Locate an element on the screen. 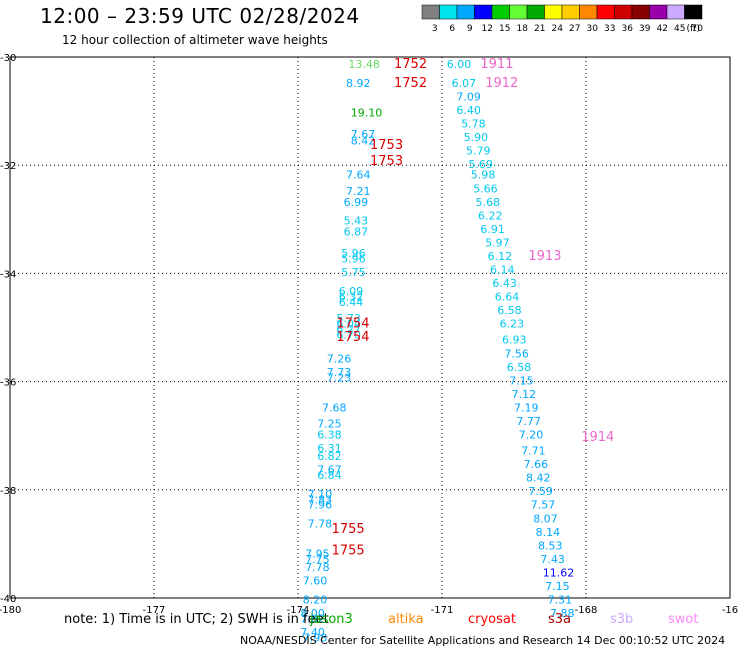 The height and width of the screenshot is (650, 740). wave-height-value: 8.14 is located at coordinates (548, 532).